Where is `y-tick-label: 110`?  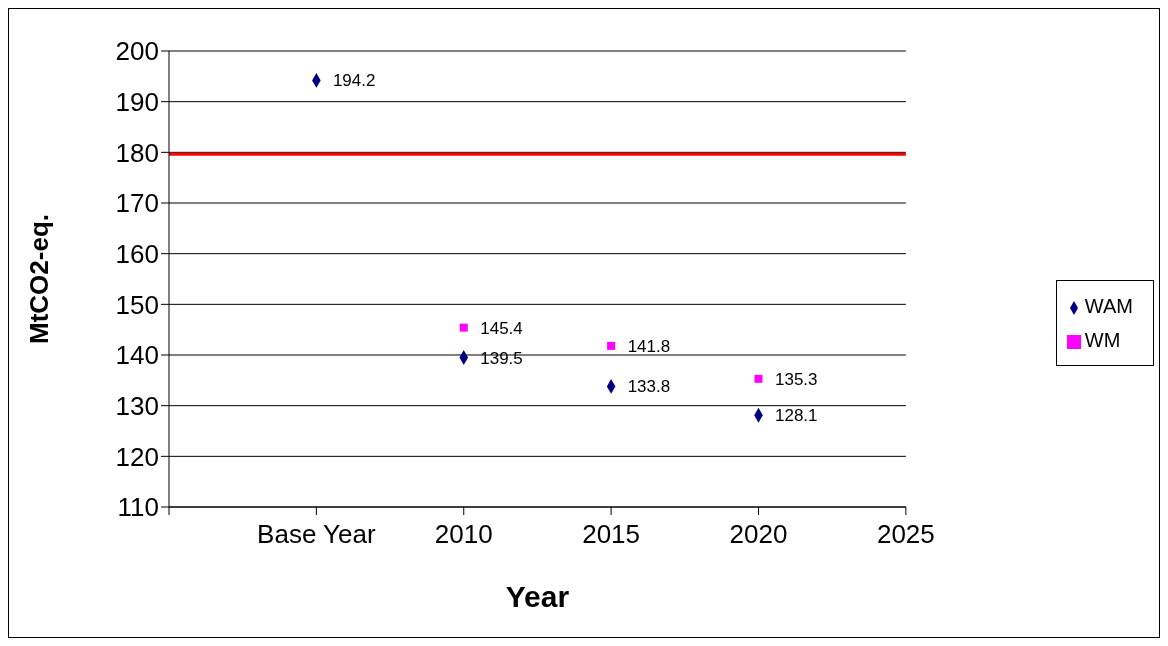
y-tick-label: 110 is located at coordinates (138, 507).